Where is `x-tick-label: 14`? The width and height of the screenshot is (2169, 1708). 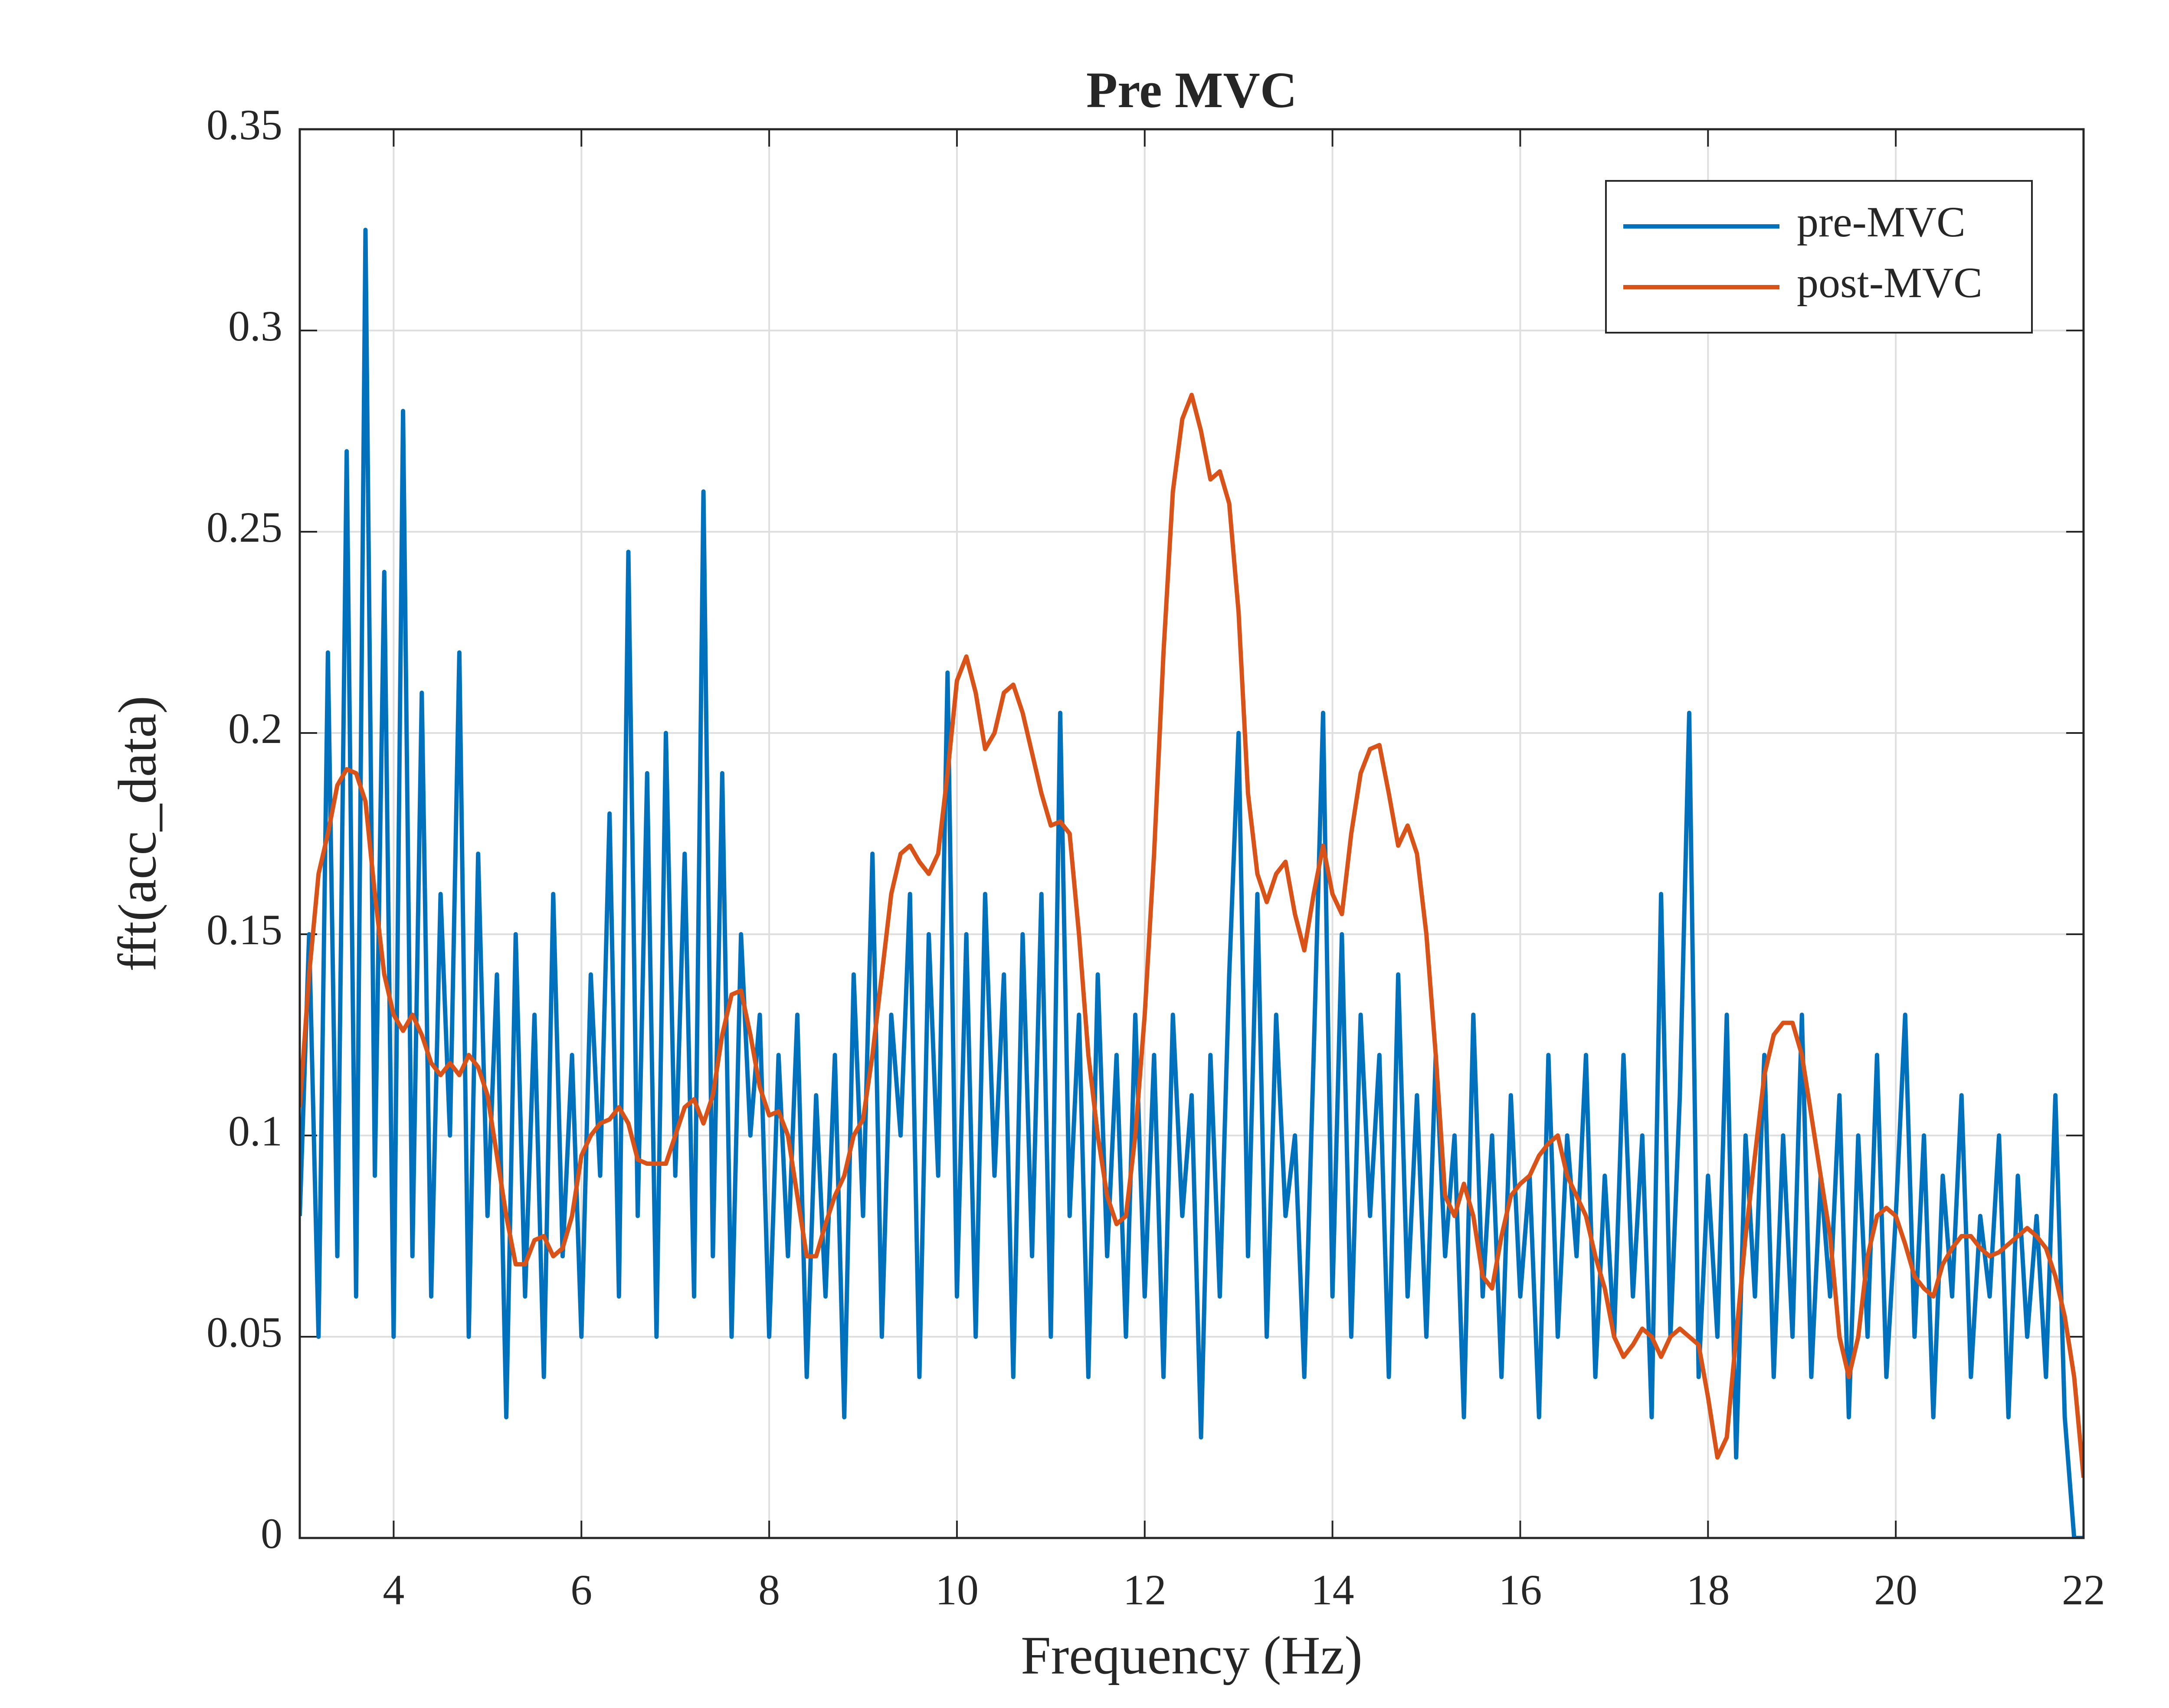 x-tick-label: 14 is located at coordinates (1332, 1590).